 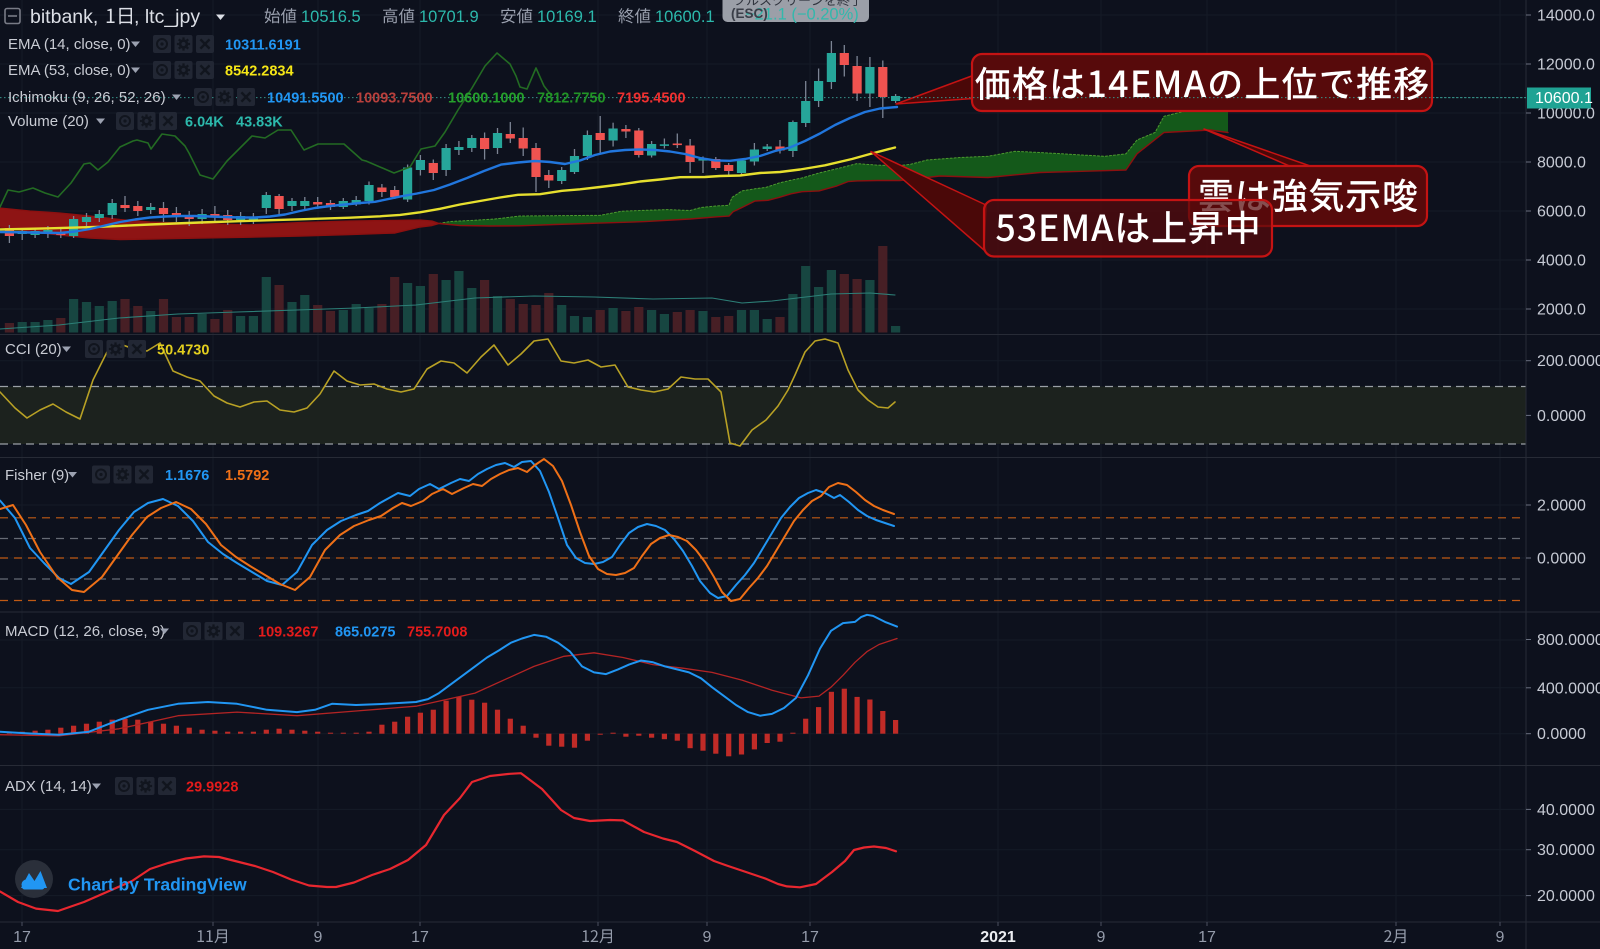 I want to click on svg-text: bitbank,, so click(x=64, y=17).